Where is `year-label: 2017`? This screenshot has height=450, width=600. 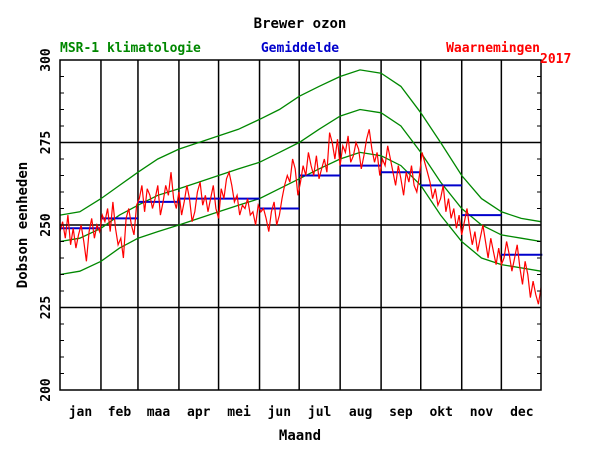 year-label: 2017 is located at coordinates (555, 59).